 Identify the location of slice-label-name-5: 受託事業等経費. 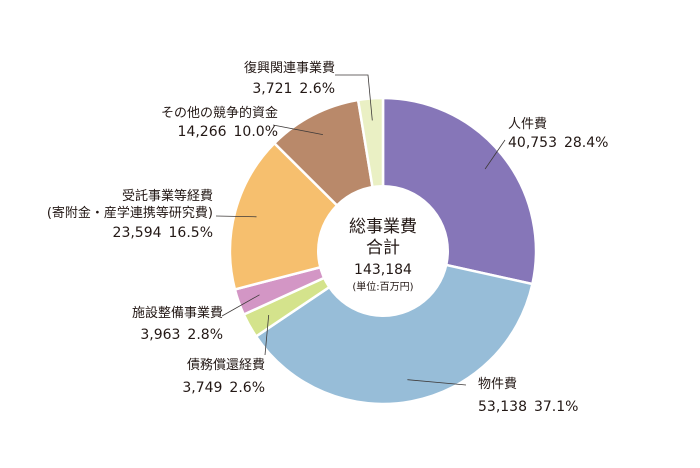
(167, 196).